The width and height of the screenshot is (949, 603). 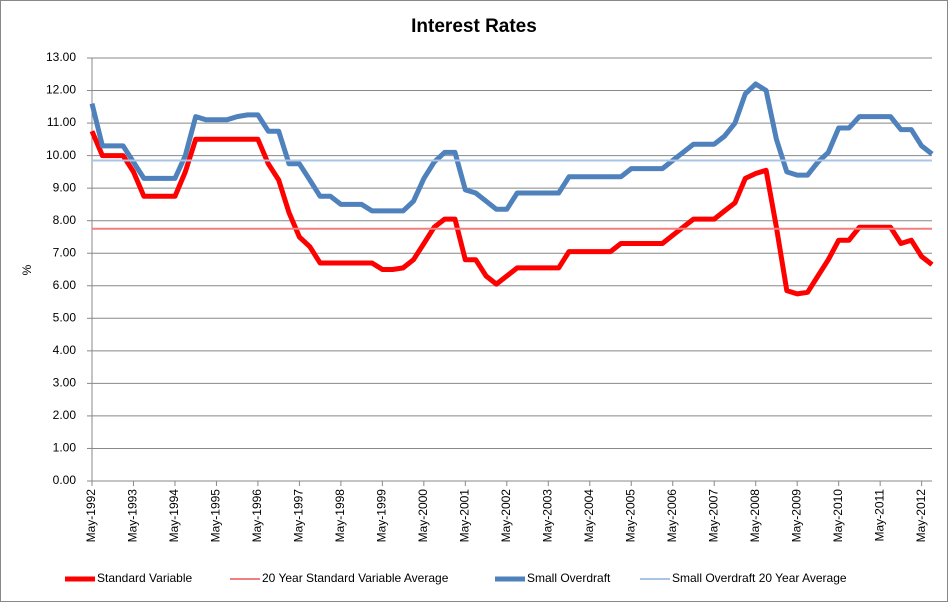 What do you see at coordinates (340, 516) in the screenshot?
I see `x-tick-label: May-1998` at bounding box center [340, 516].